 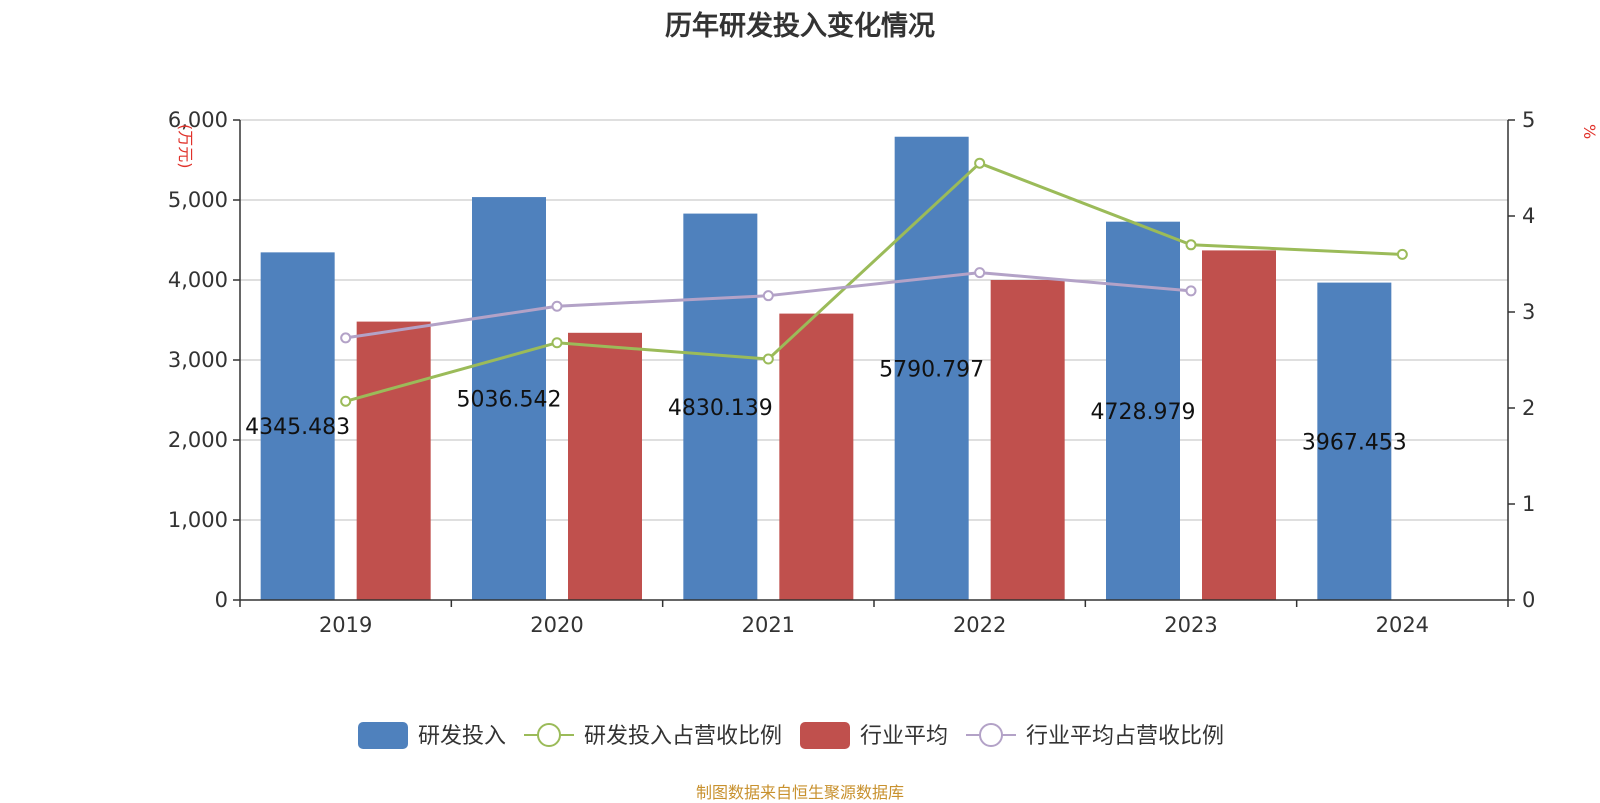 I want to click on y-left-tick-label: 0, so click(x=221, y=600).